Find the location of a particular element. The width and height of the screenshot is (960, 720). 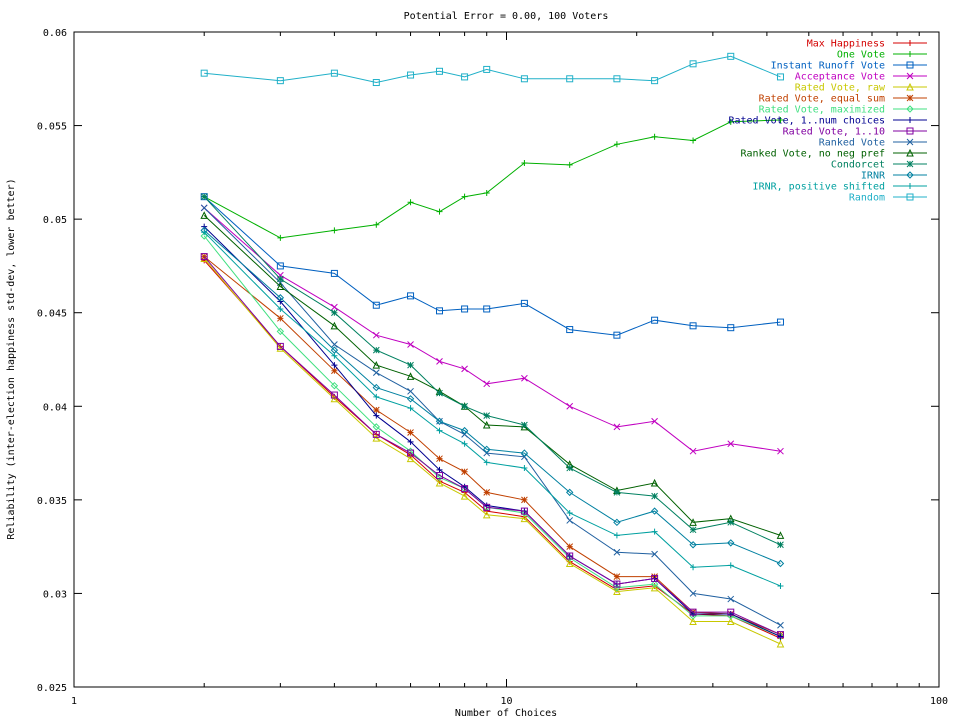

legend-label: Random is located at coordinates (867, 198).